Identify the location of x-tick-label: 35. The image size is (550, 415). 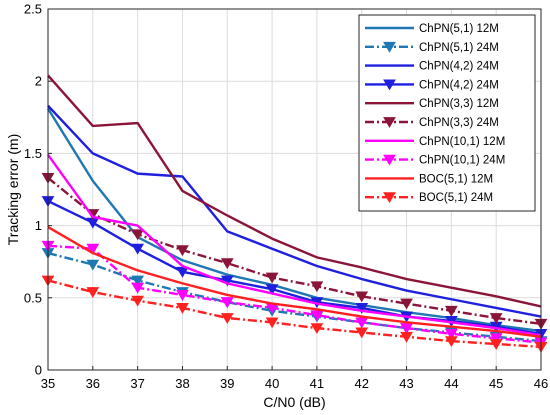
(48, 383).